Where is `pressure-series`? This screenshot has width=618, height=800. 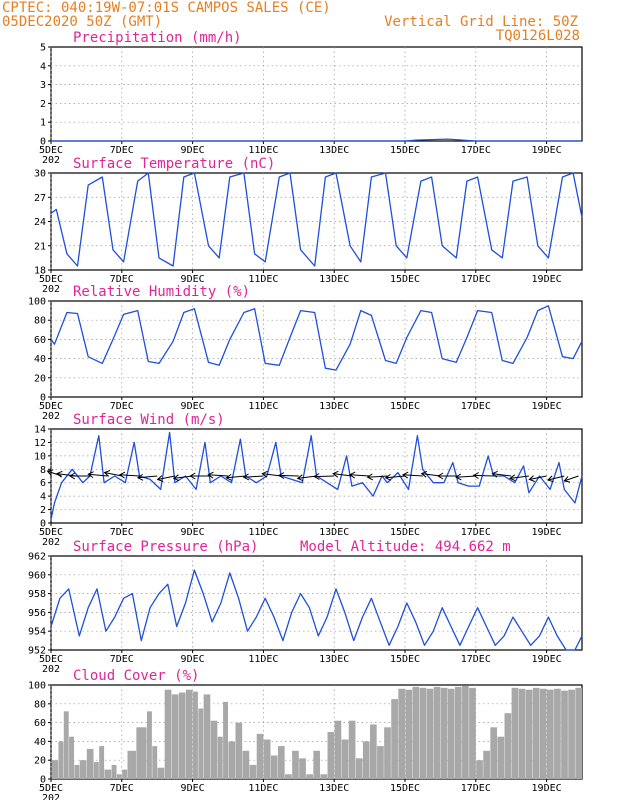
pressure-series is located at coordinates (316, 610).